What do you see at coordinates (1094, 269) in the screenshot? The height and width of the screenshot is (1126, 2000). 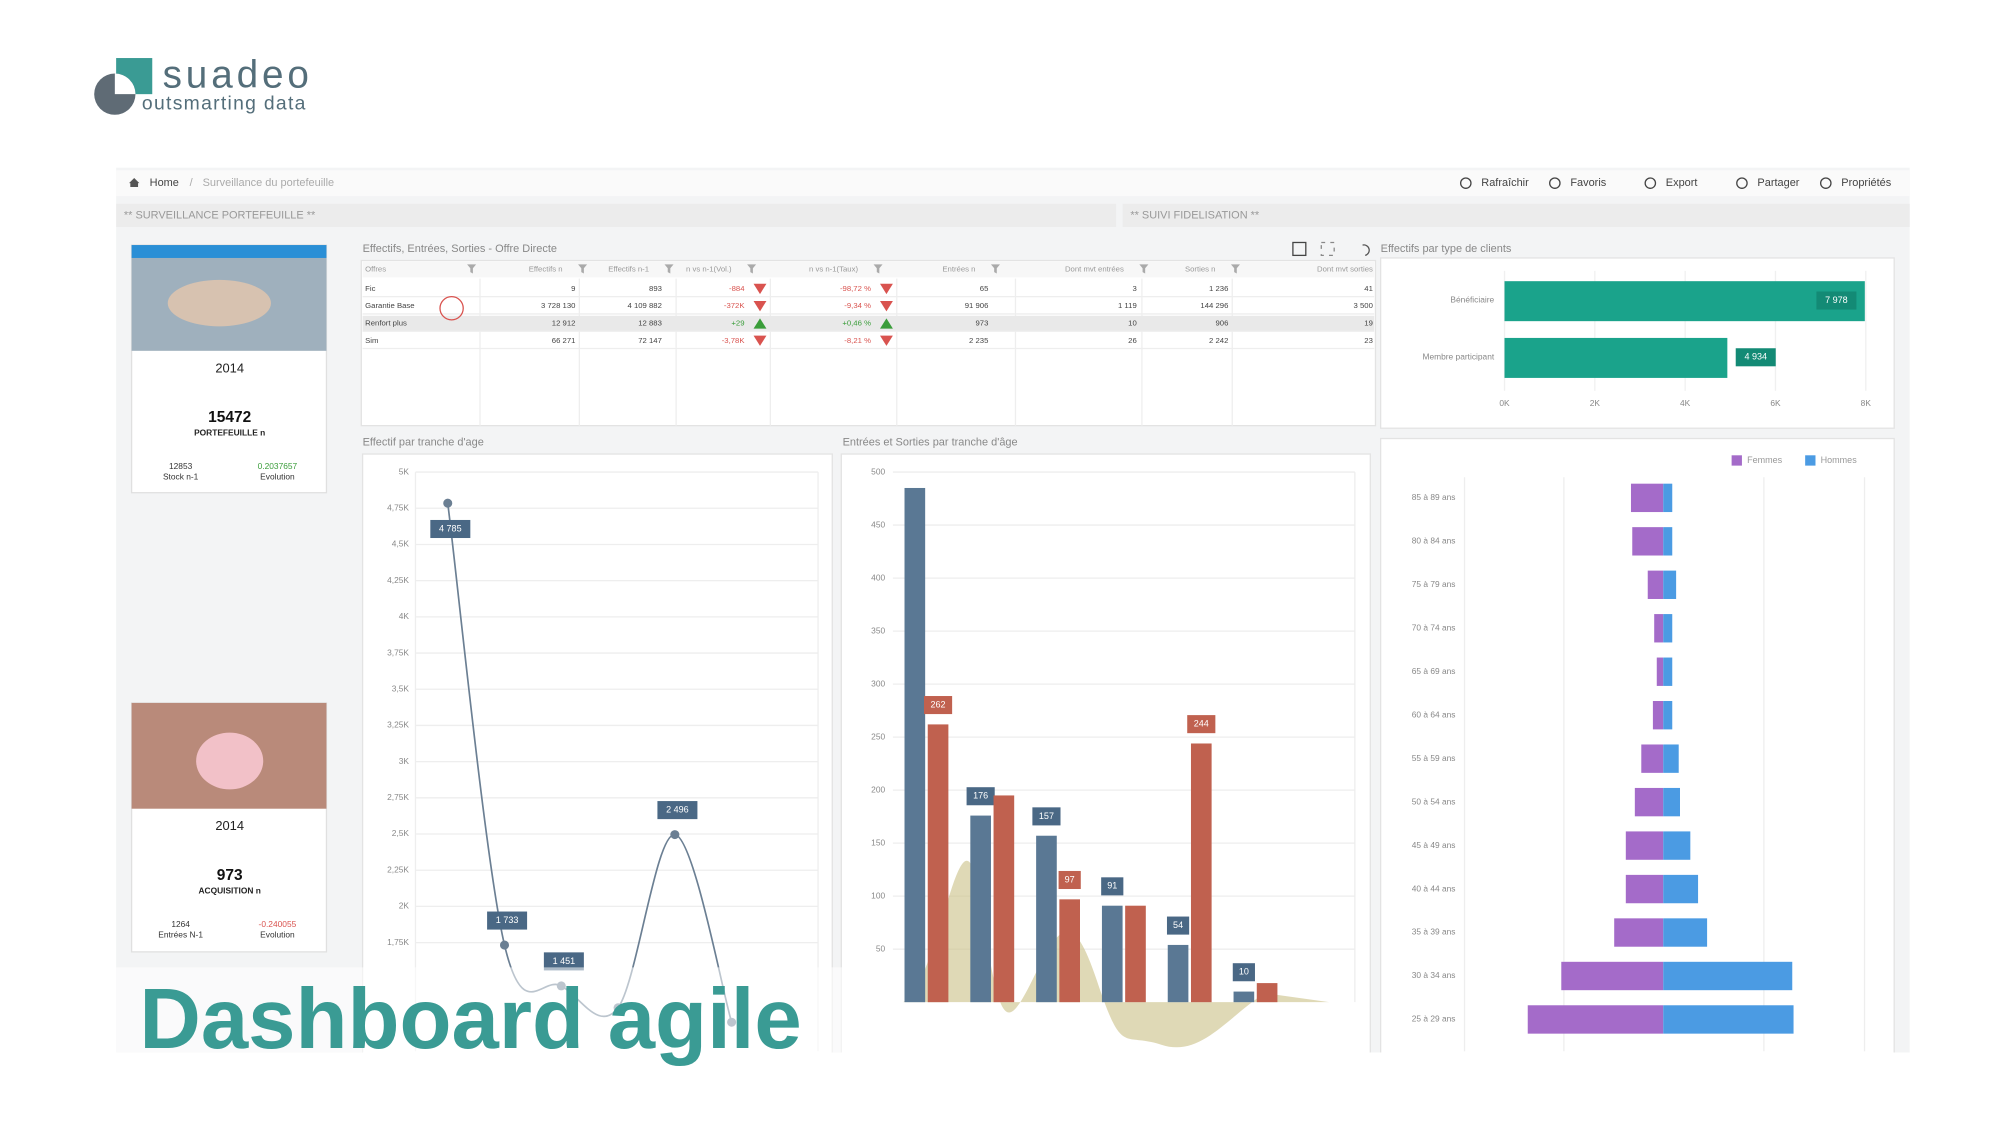 I see `table-header: Dont mvt entrées` at bounding box center [1094, 269].